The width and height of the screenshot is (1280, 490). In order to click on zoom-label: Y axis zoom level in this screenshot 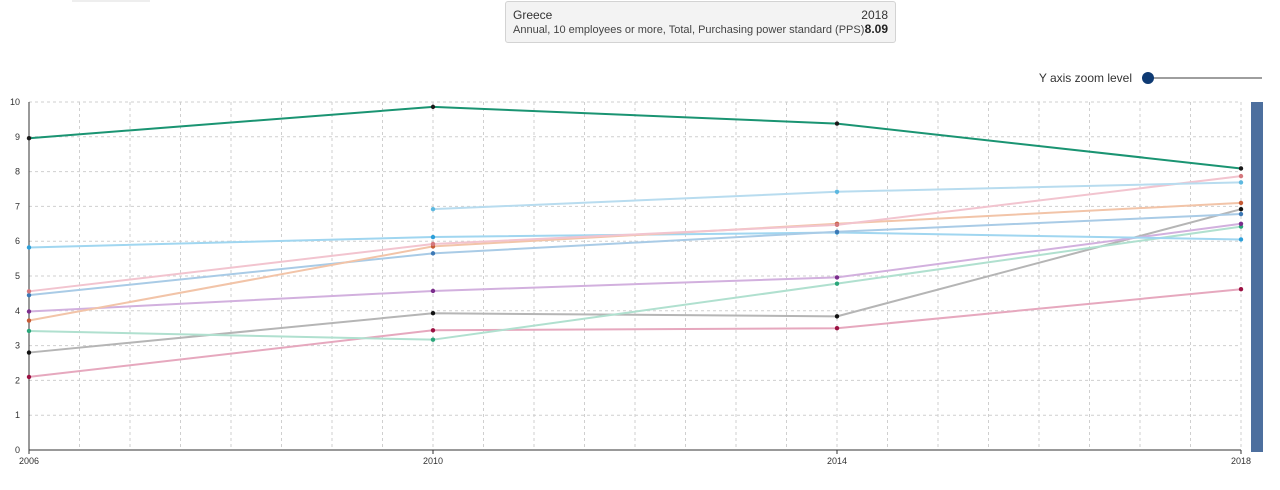, I will do `click(1085, 78)`.